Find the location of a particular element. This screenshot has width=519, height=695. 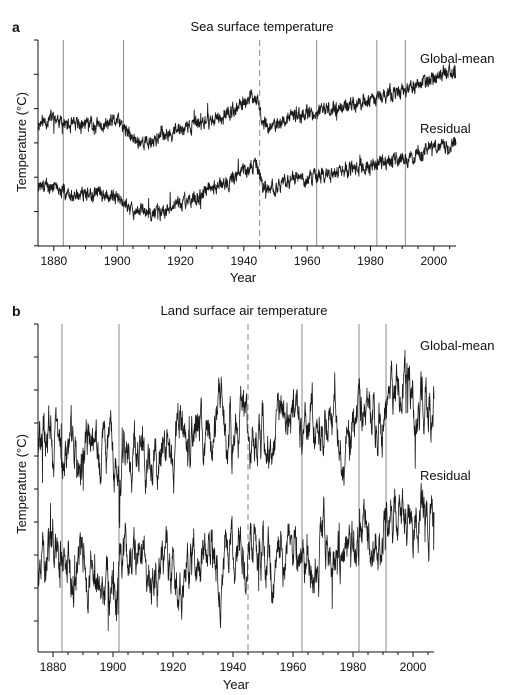

panel-a-letter: a is located at coordinates (16, 27).